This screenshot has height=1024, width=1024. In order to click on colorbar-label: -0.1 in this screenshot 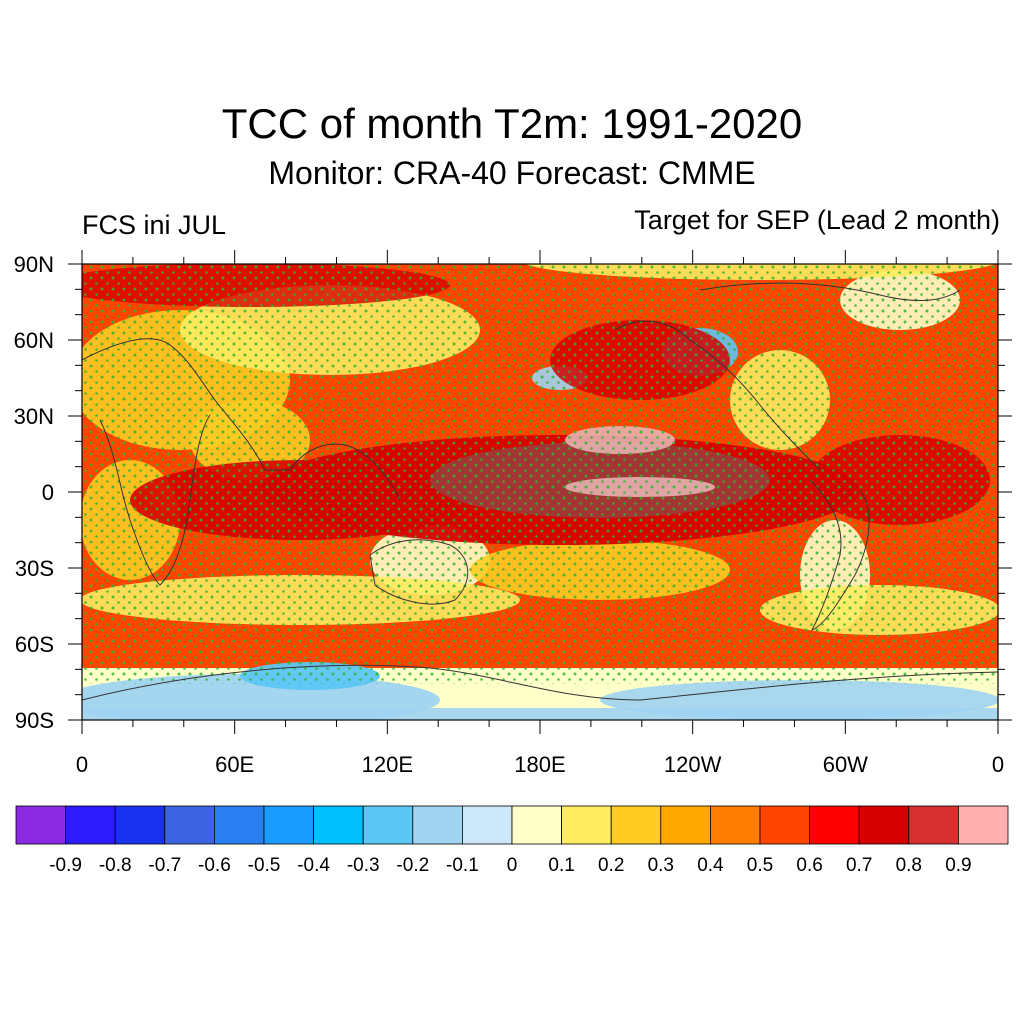, I will do `click(462, 865)`.